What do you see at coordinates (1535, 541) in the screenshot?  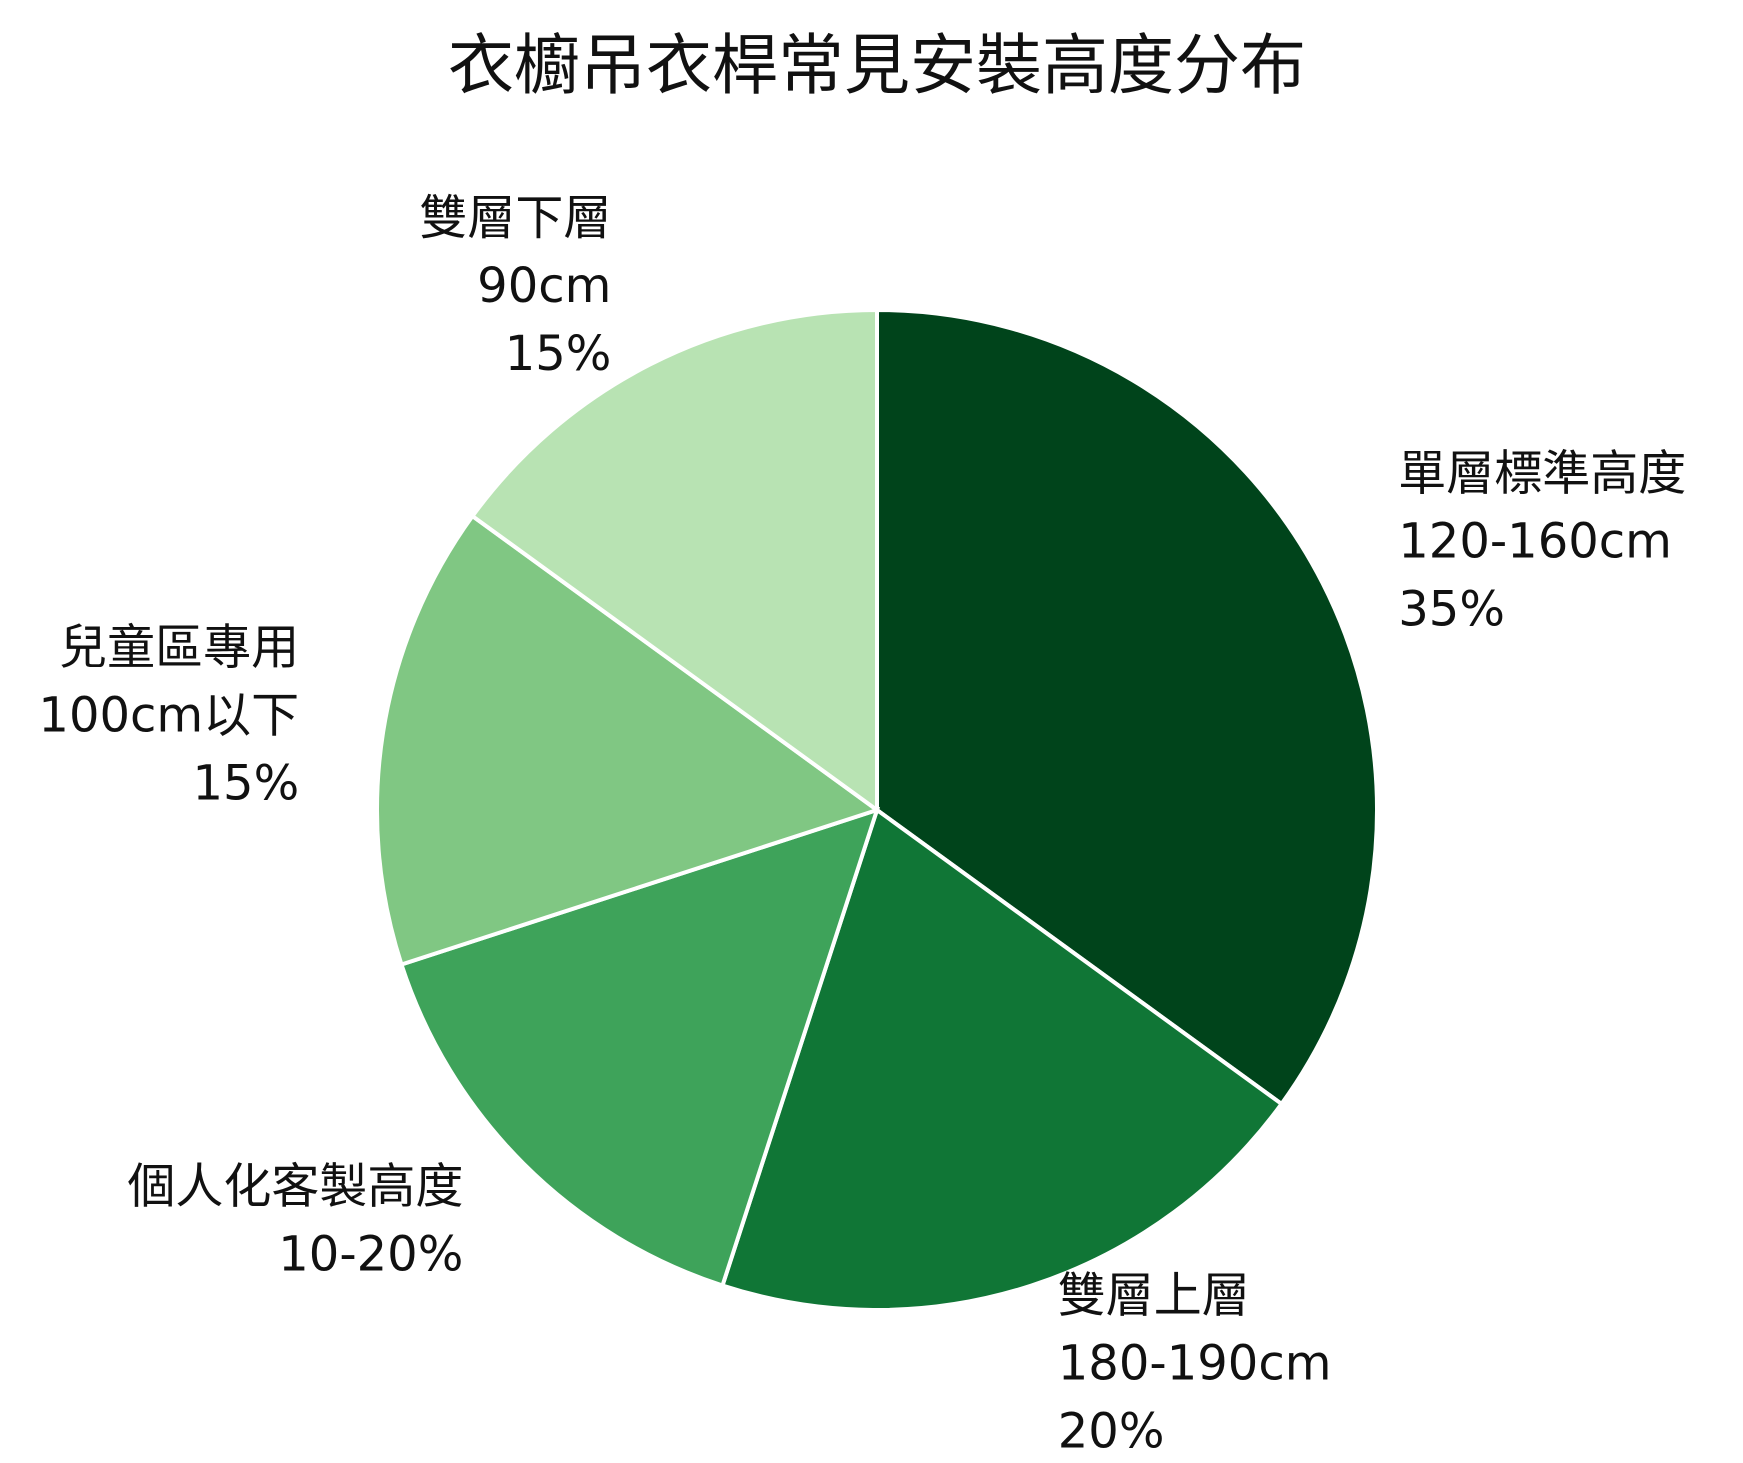 I see `slice-label: 120-160cm` at bounding box center [1535, 541].